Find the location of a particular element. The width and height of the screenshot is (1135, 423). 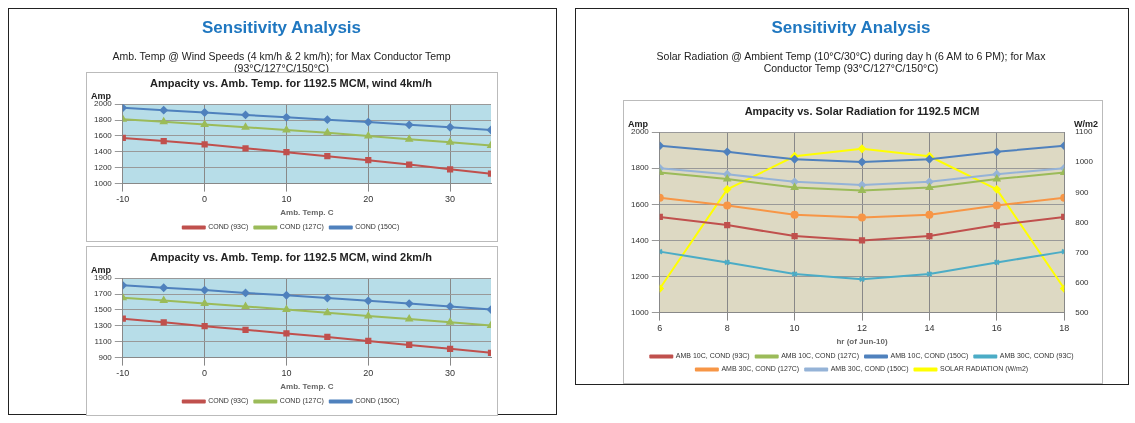

y2-axis-title: W/m2 is located at coordinates (1085, 124).